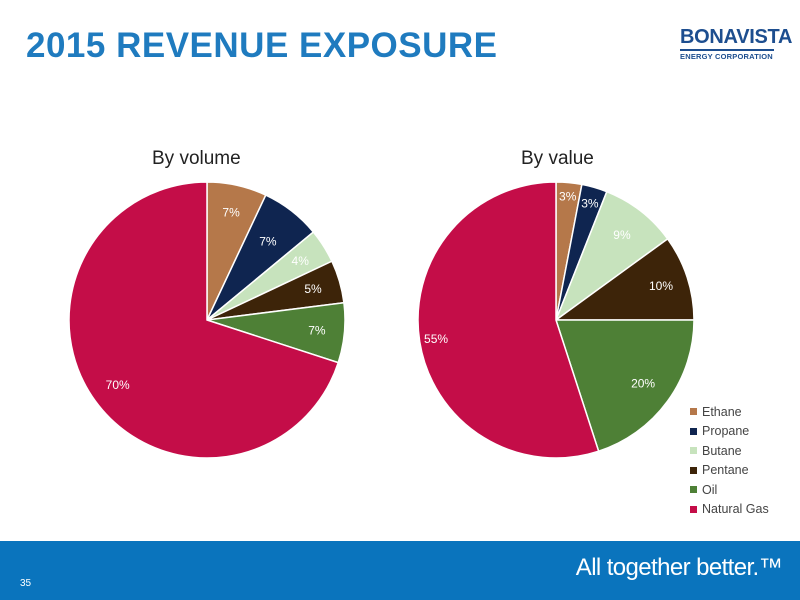  I want to click on legend-label: Natural Gas, so click(735, 509).